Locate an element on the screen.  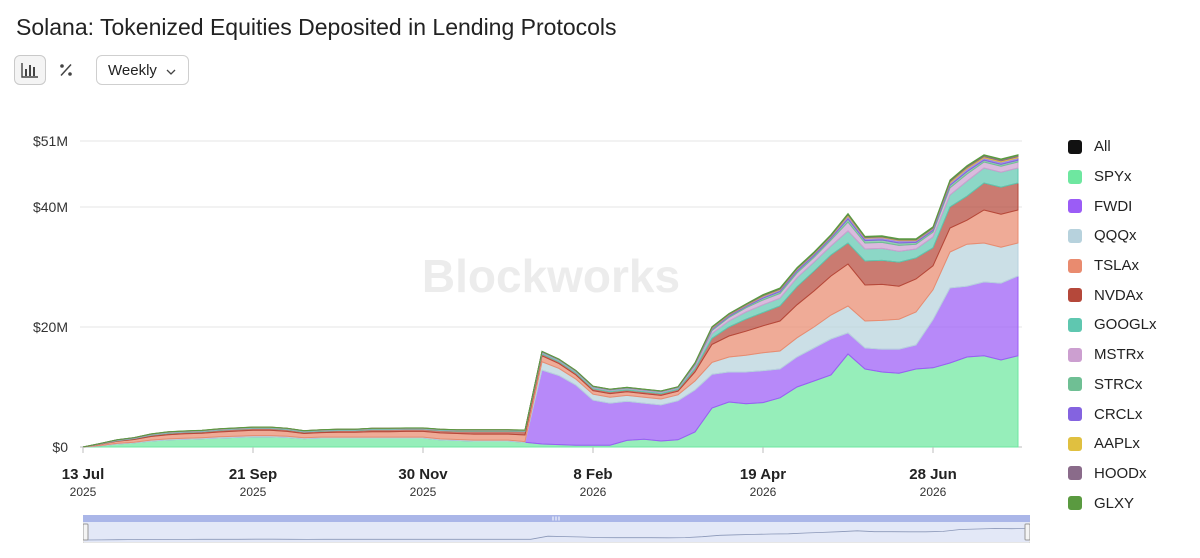
legend-item-spyx: SPYx is located at coordinates (1112, 177).